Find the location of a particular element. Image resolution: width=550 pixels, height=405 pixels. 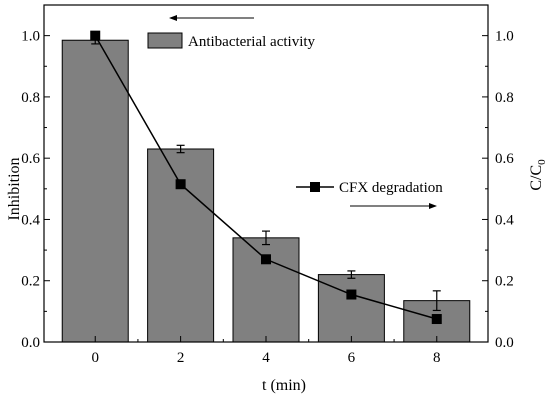

right-y-tick-label: 1.0 is located at coordinates (504, 37).